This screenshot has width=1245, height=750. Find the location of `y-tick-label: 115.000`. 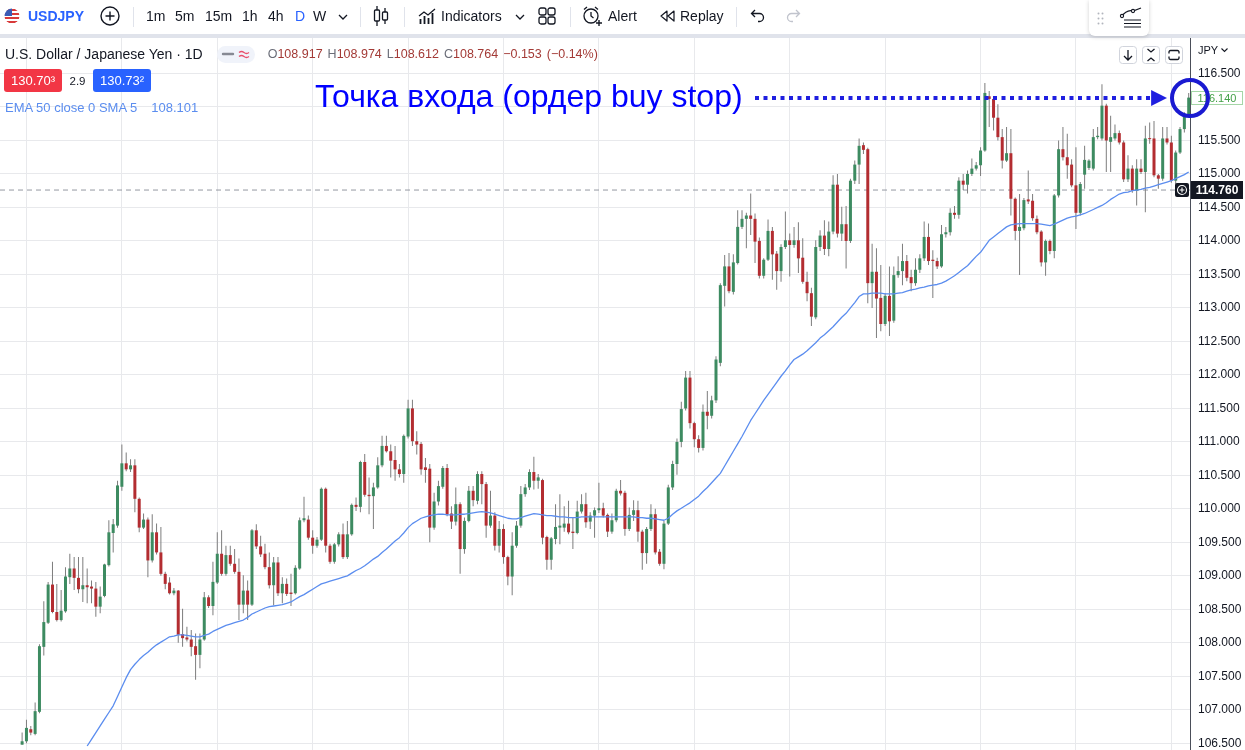

y-tick-label: 115.000 is located at coordinates (1219, 173).